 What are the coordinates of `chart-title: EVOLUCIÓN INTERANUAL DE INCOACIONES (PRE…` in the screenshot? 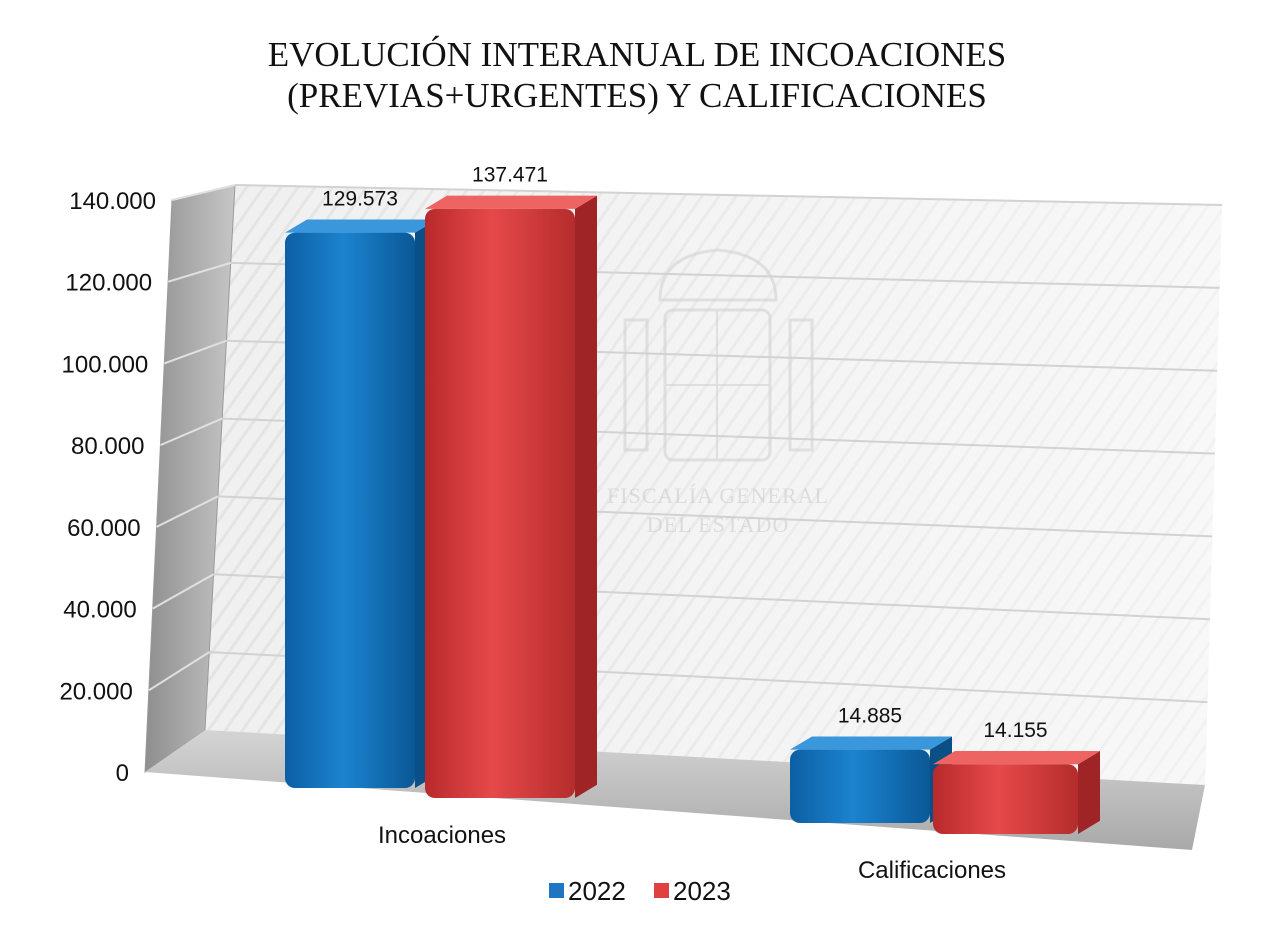 It's located at (637, 74).